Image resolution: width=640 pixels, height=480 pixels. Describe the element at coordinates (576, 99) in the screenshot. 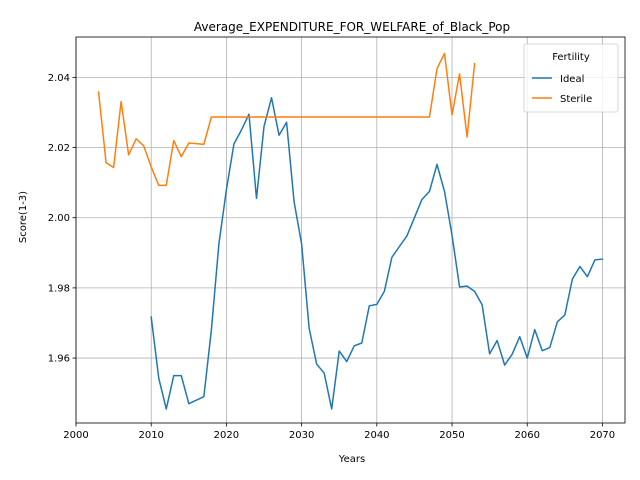

I see `legend-label-sterile: Sterile` at that location.